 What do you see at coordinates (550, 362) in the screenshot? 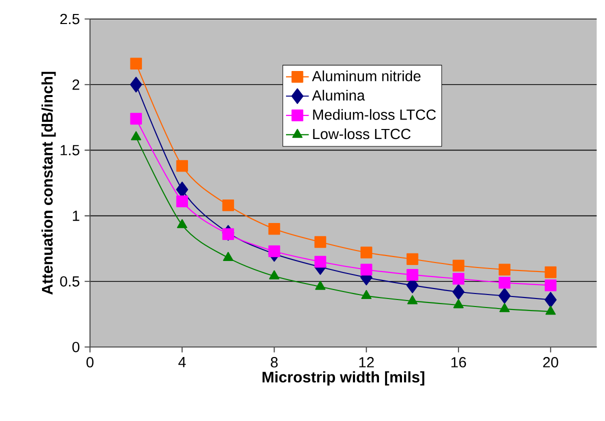
I see `x-tick-label: 20` at bounding box center [550, 362].